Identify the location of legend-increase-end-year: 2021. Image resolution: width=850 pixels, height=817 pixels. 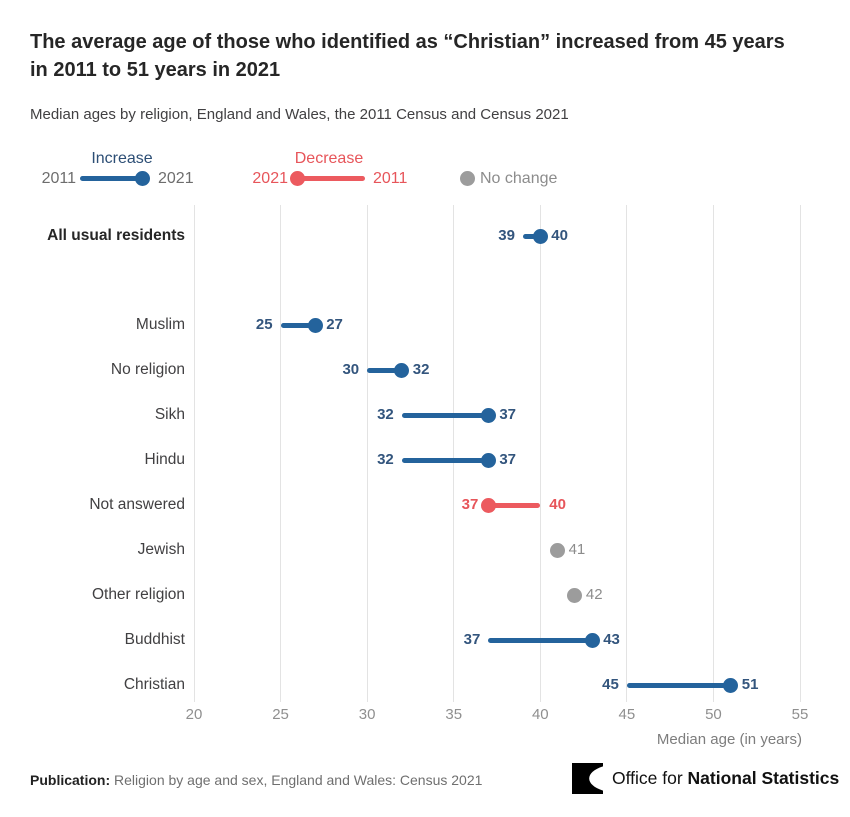
(176, 178).